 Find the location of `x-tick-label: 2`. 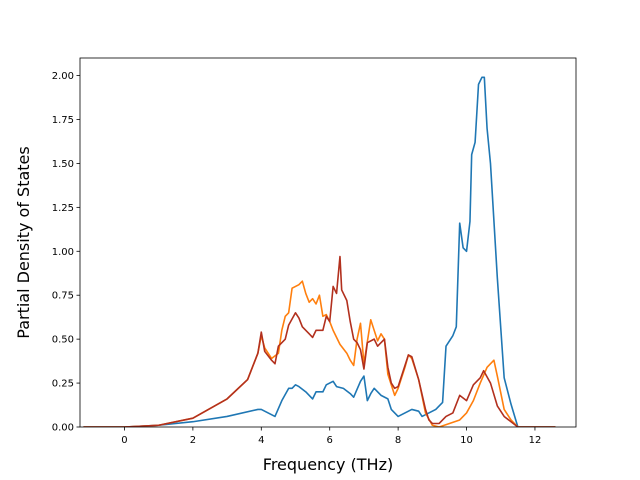

x-tick-label: 2 is located at coordinates (193, 440).